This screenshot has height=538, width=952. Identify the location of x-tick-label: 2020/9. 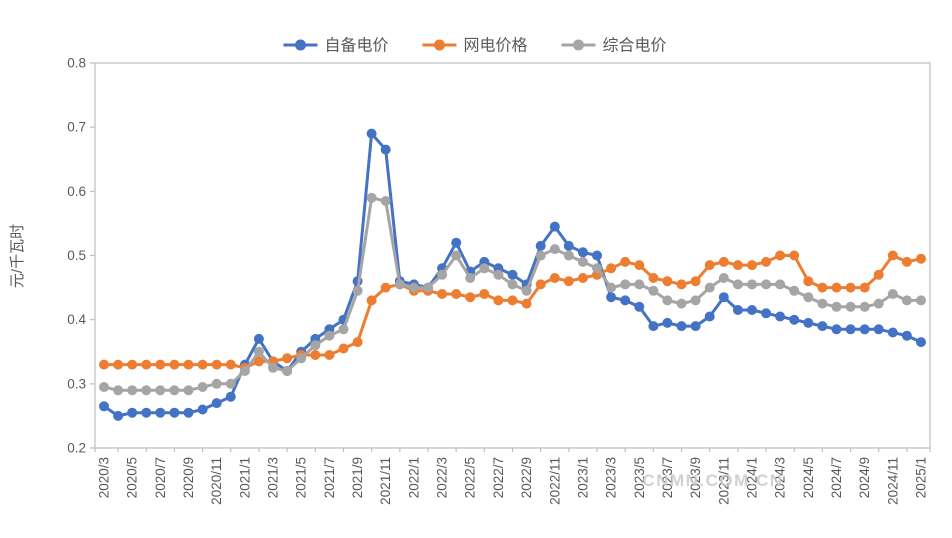
(188, 477).